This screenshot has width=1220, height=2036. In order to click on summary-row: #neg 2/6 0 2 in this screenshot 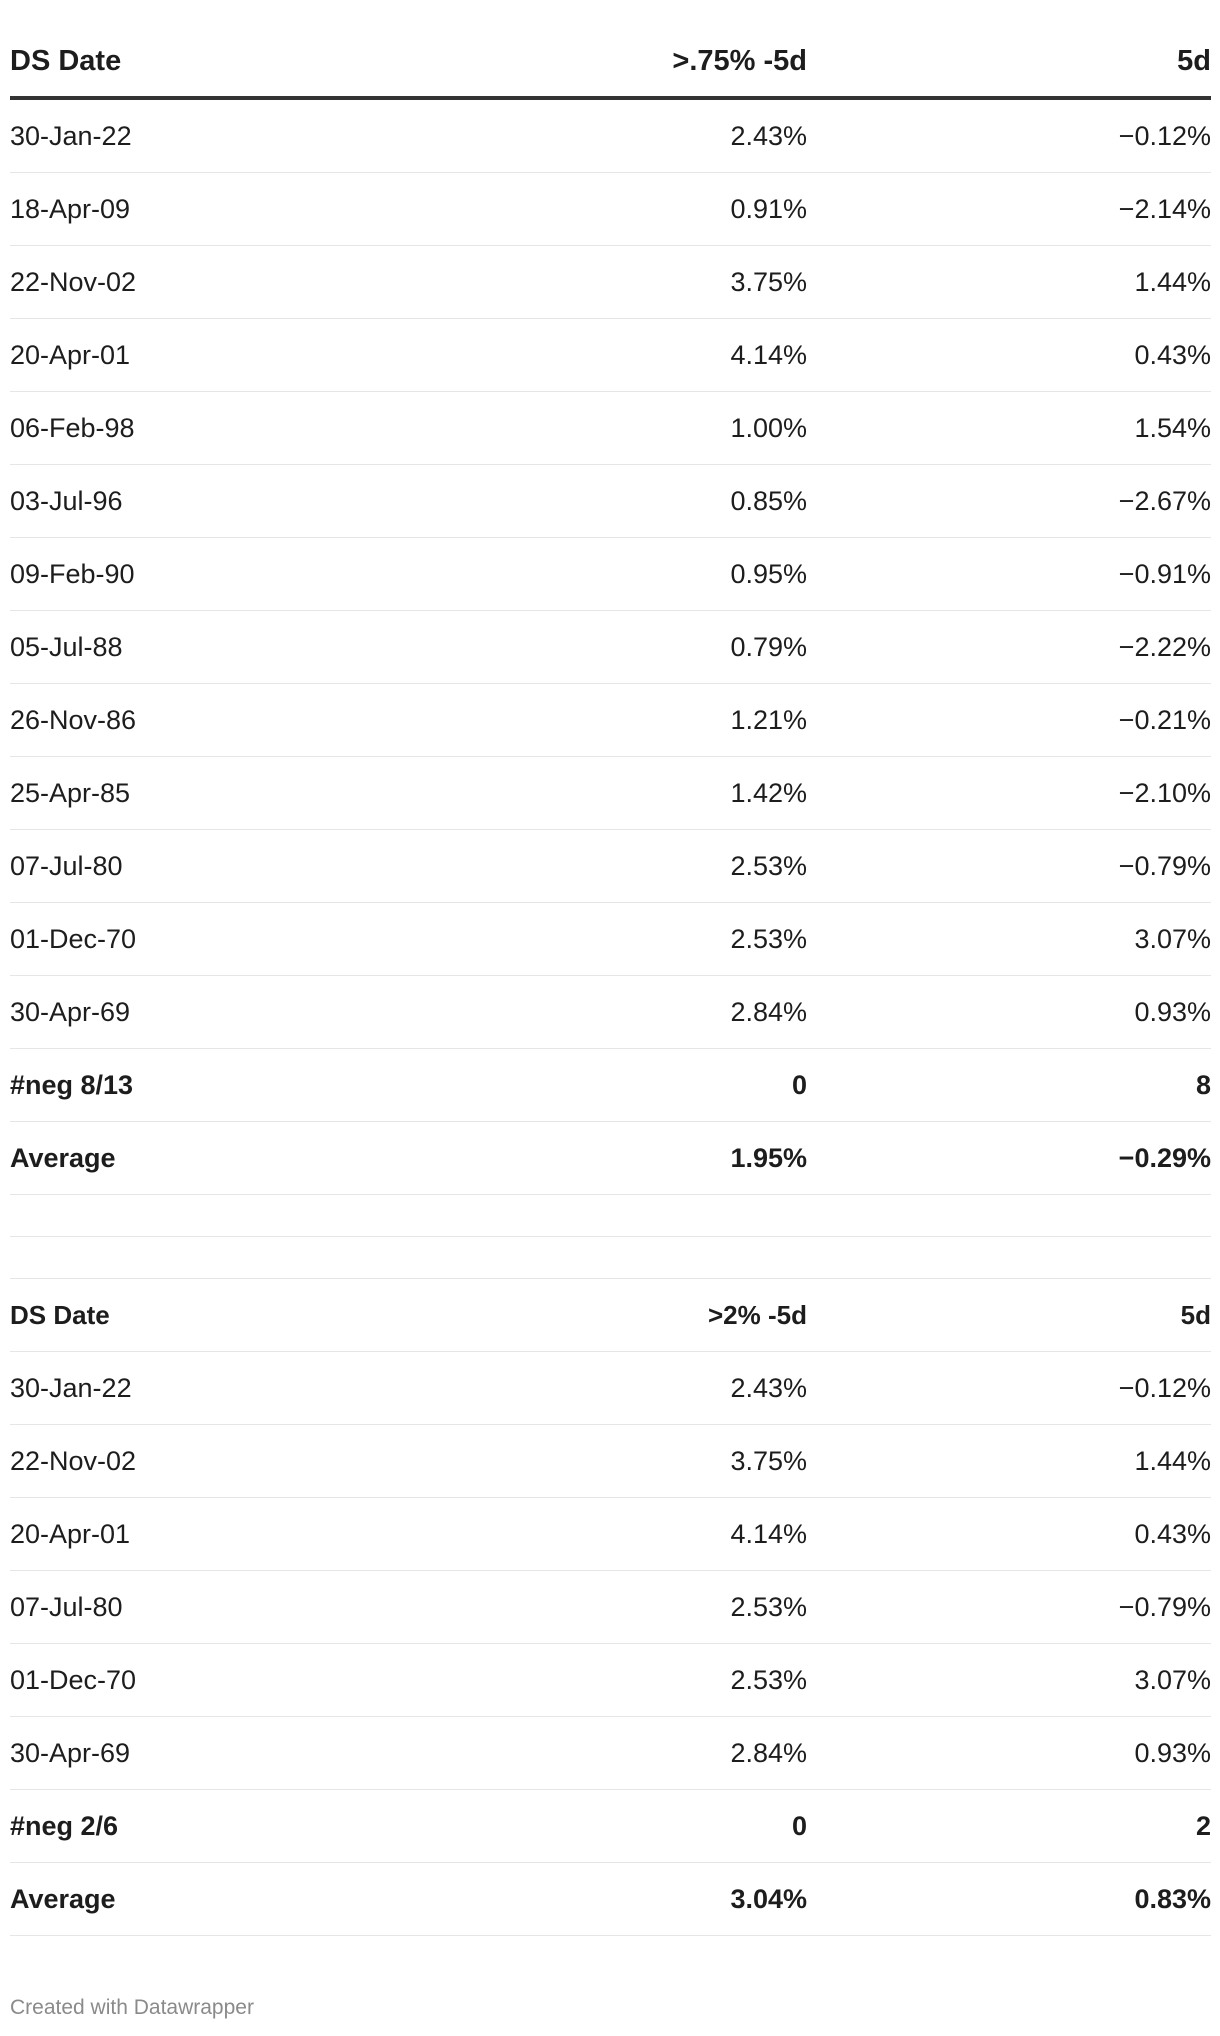, I will do `click(610, 1826)`.